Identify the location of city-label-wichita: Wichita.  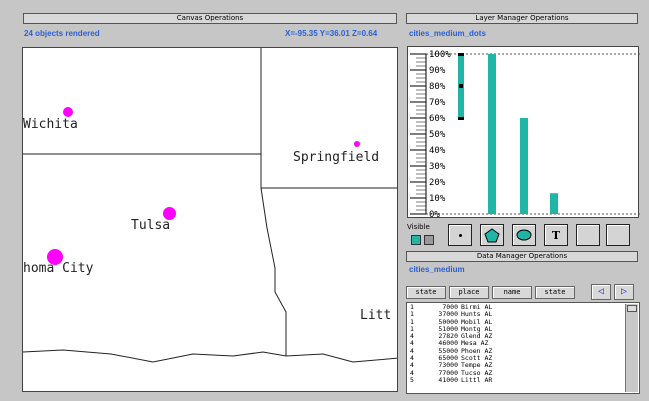
(50, 124).